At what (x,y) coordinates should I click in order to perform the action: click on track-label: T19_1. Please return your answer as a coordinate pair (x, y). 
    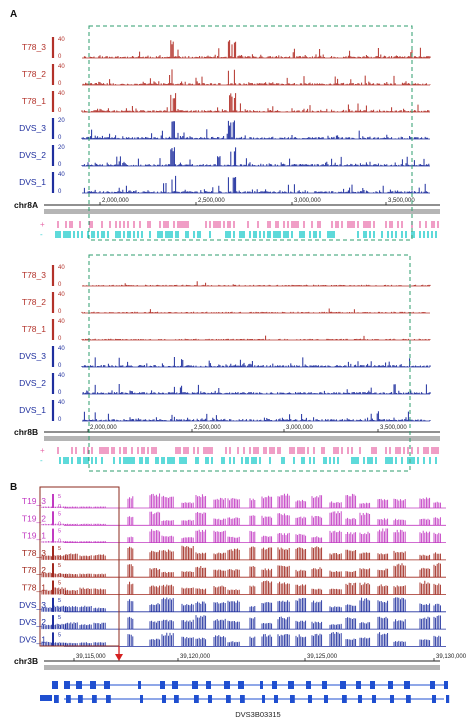
    Looking at the image, I should click on (34, 536).